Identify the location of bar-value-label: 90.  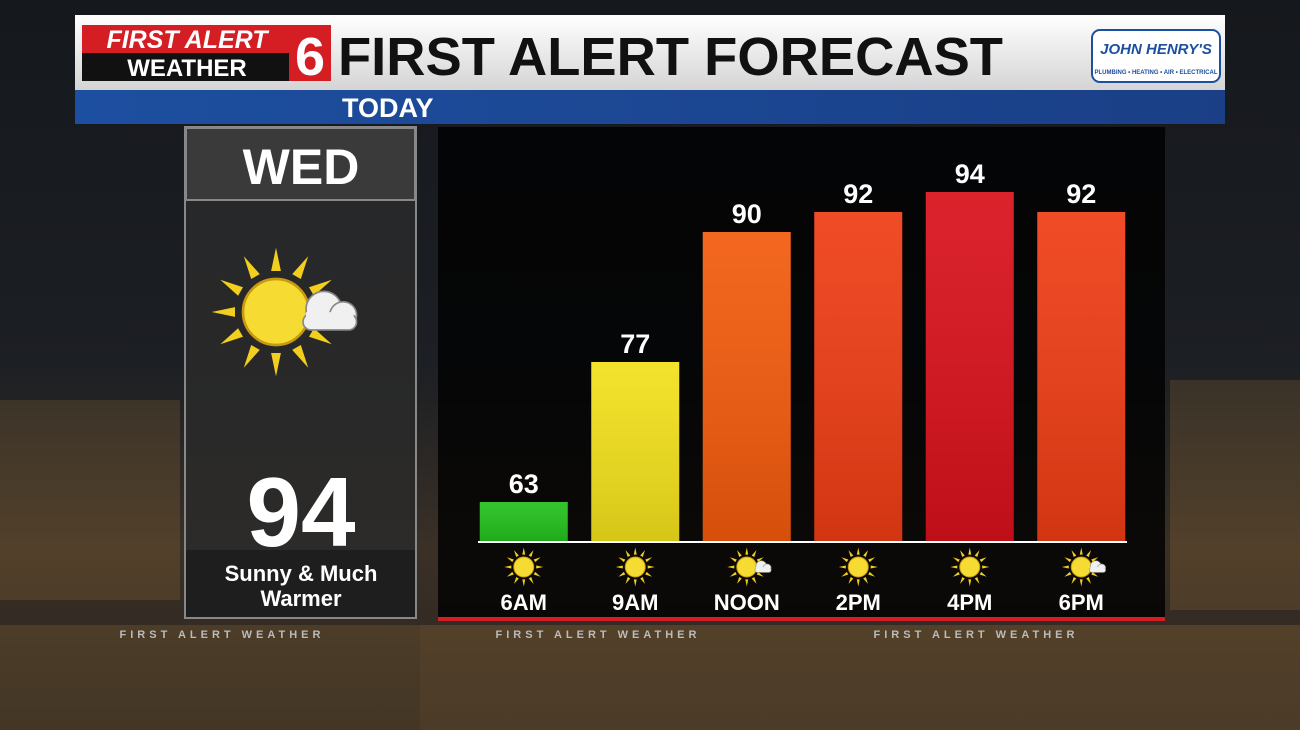
(747, 214).